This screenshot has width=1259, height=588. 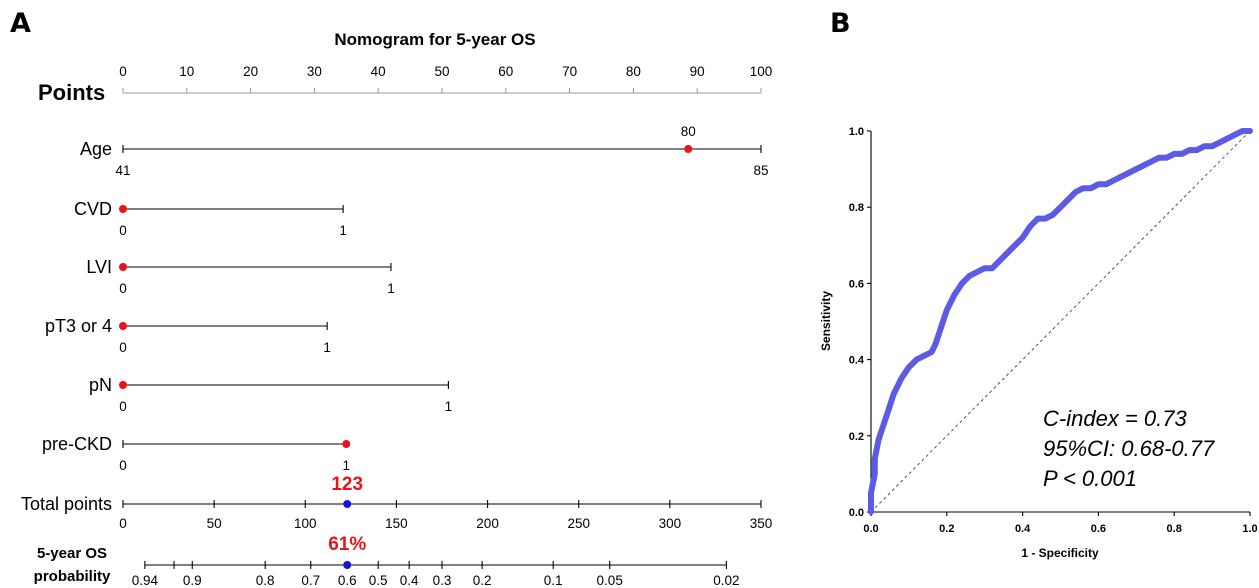 What do you see at coordinates (145, 580) in the screenshot?
I see `probability-tick-label: 0.94` at bounding box center [145, 580].